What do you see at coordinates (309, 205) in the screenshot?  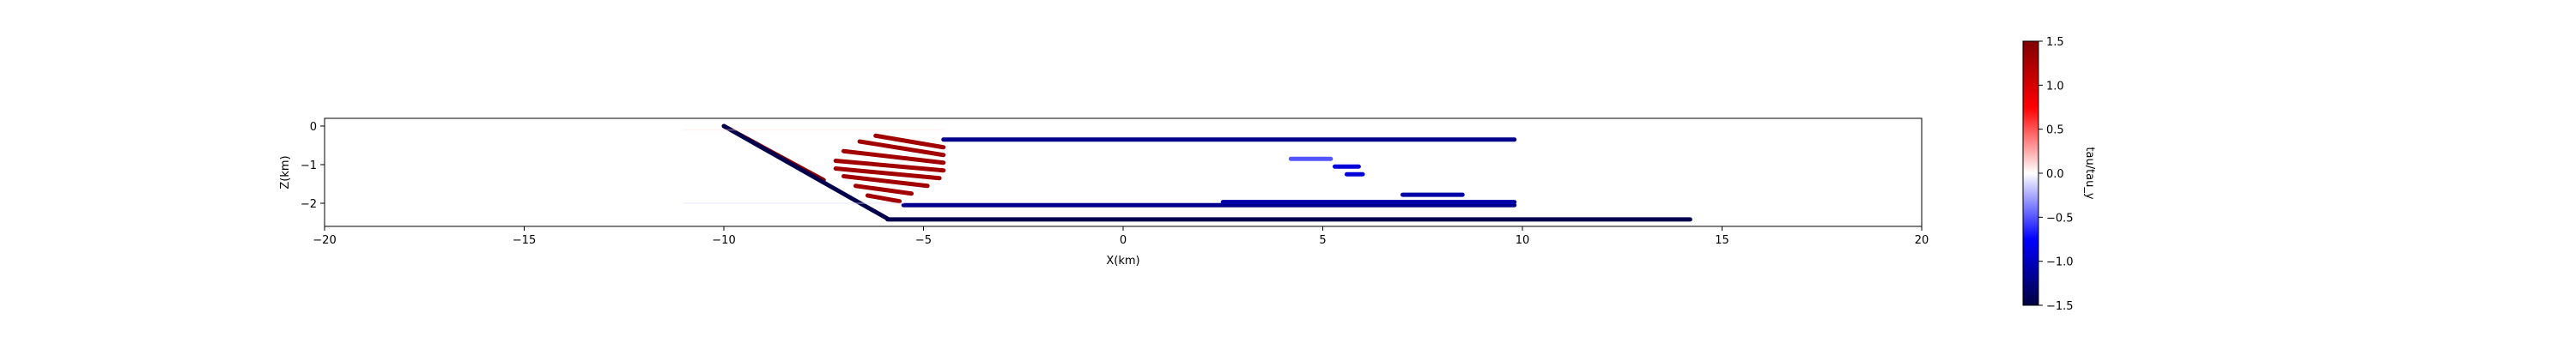 I see `y-tick-label: −2` at bounding box center [309, 205].